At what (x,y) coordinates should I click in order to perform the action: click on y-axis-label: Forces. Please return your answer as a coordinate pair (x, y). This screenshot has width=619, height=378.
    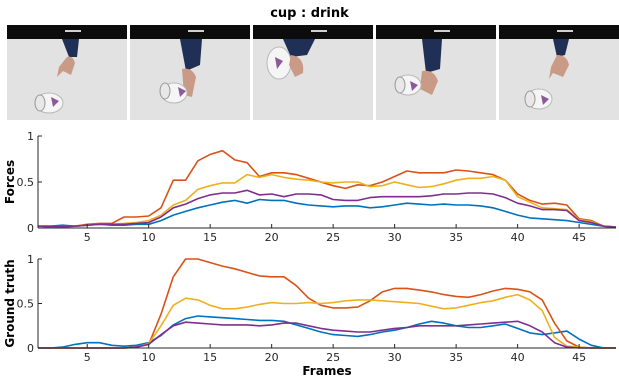
    Looking at the image, I should click on (10, 182).